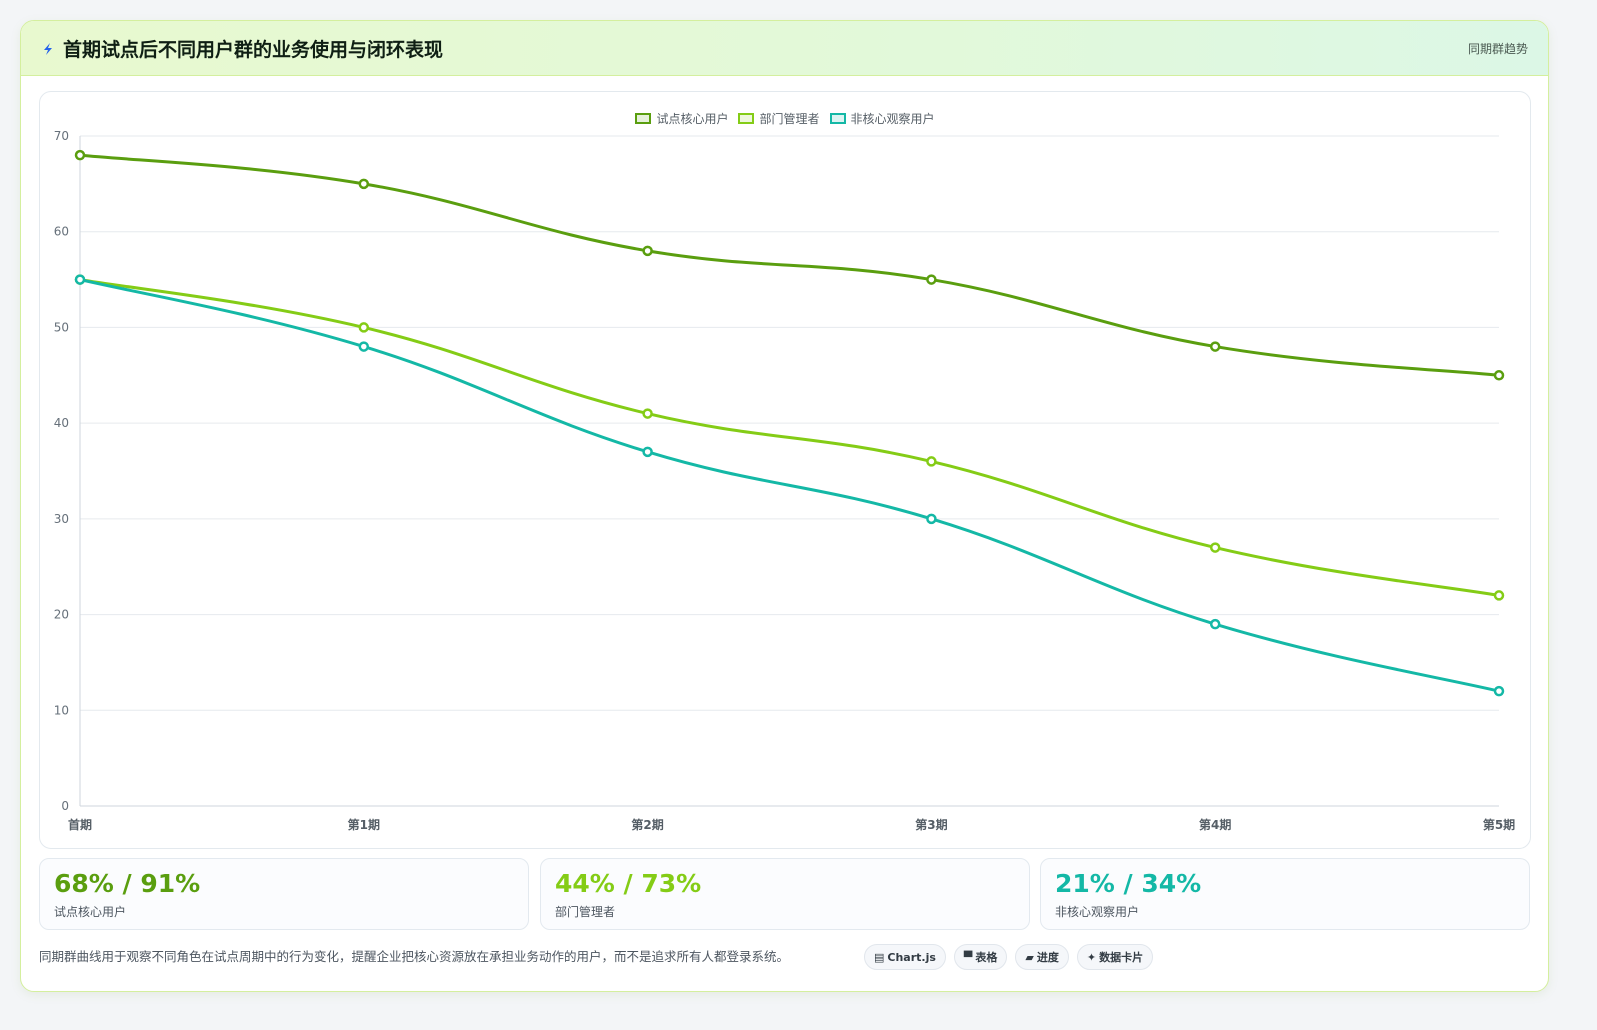 This screenshot has height=1030, width=1597. What do you see at coordinates (628, 883) in the screenshot?
I see `stat-value: 44% / 73%` at bounding box center [628, 883].